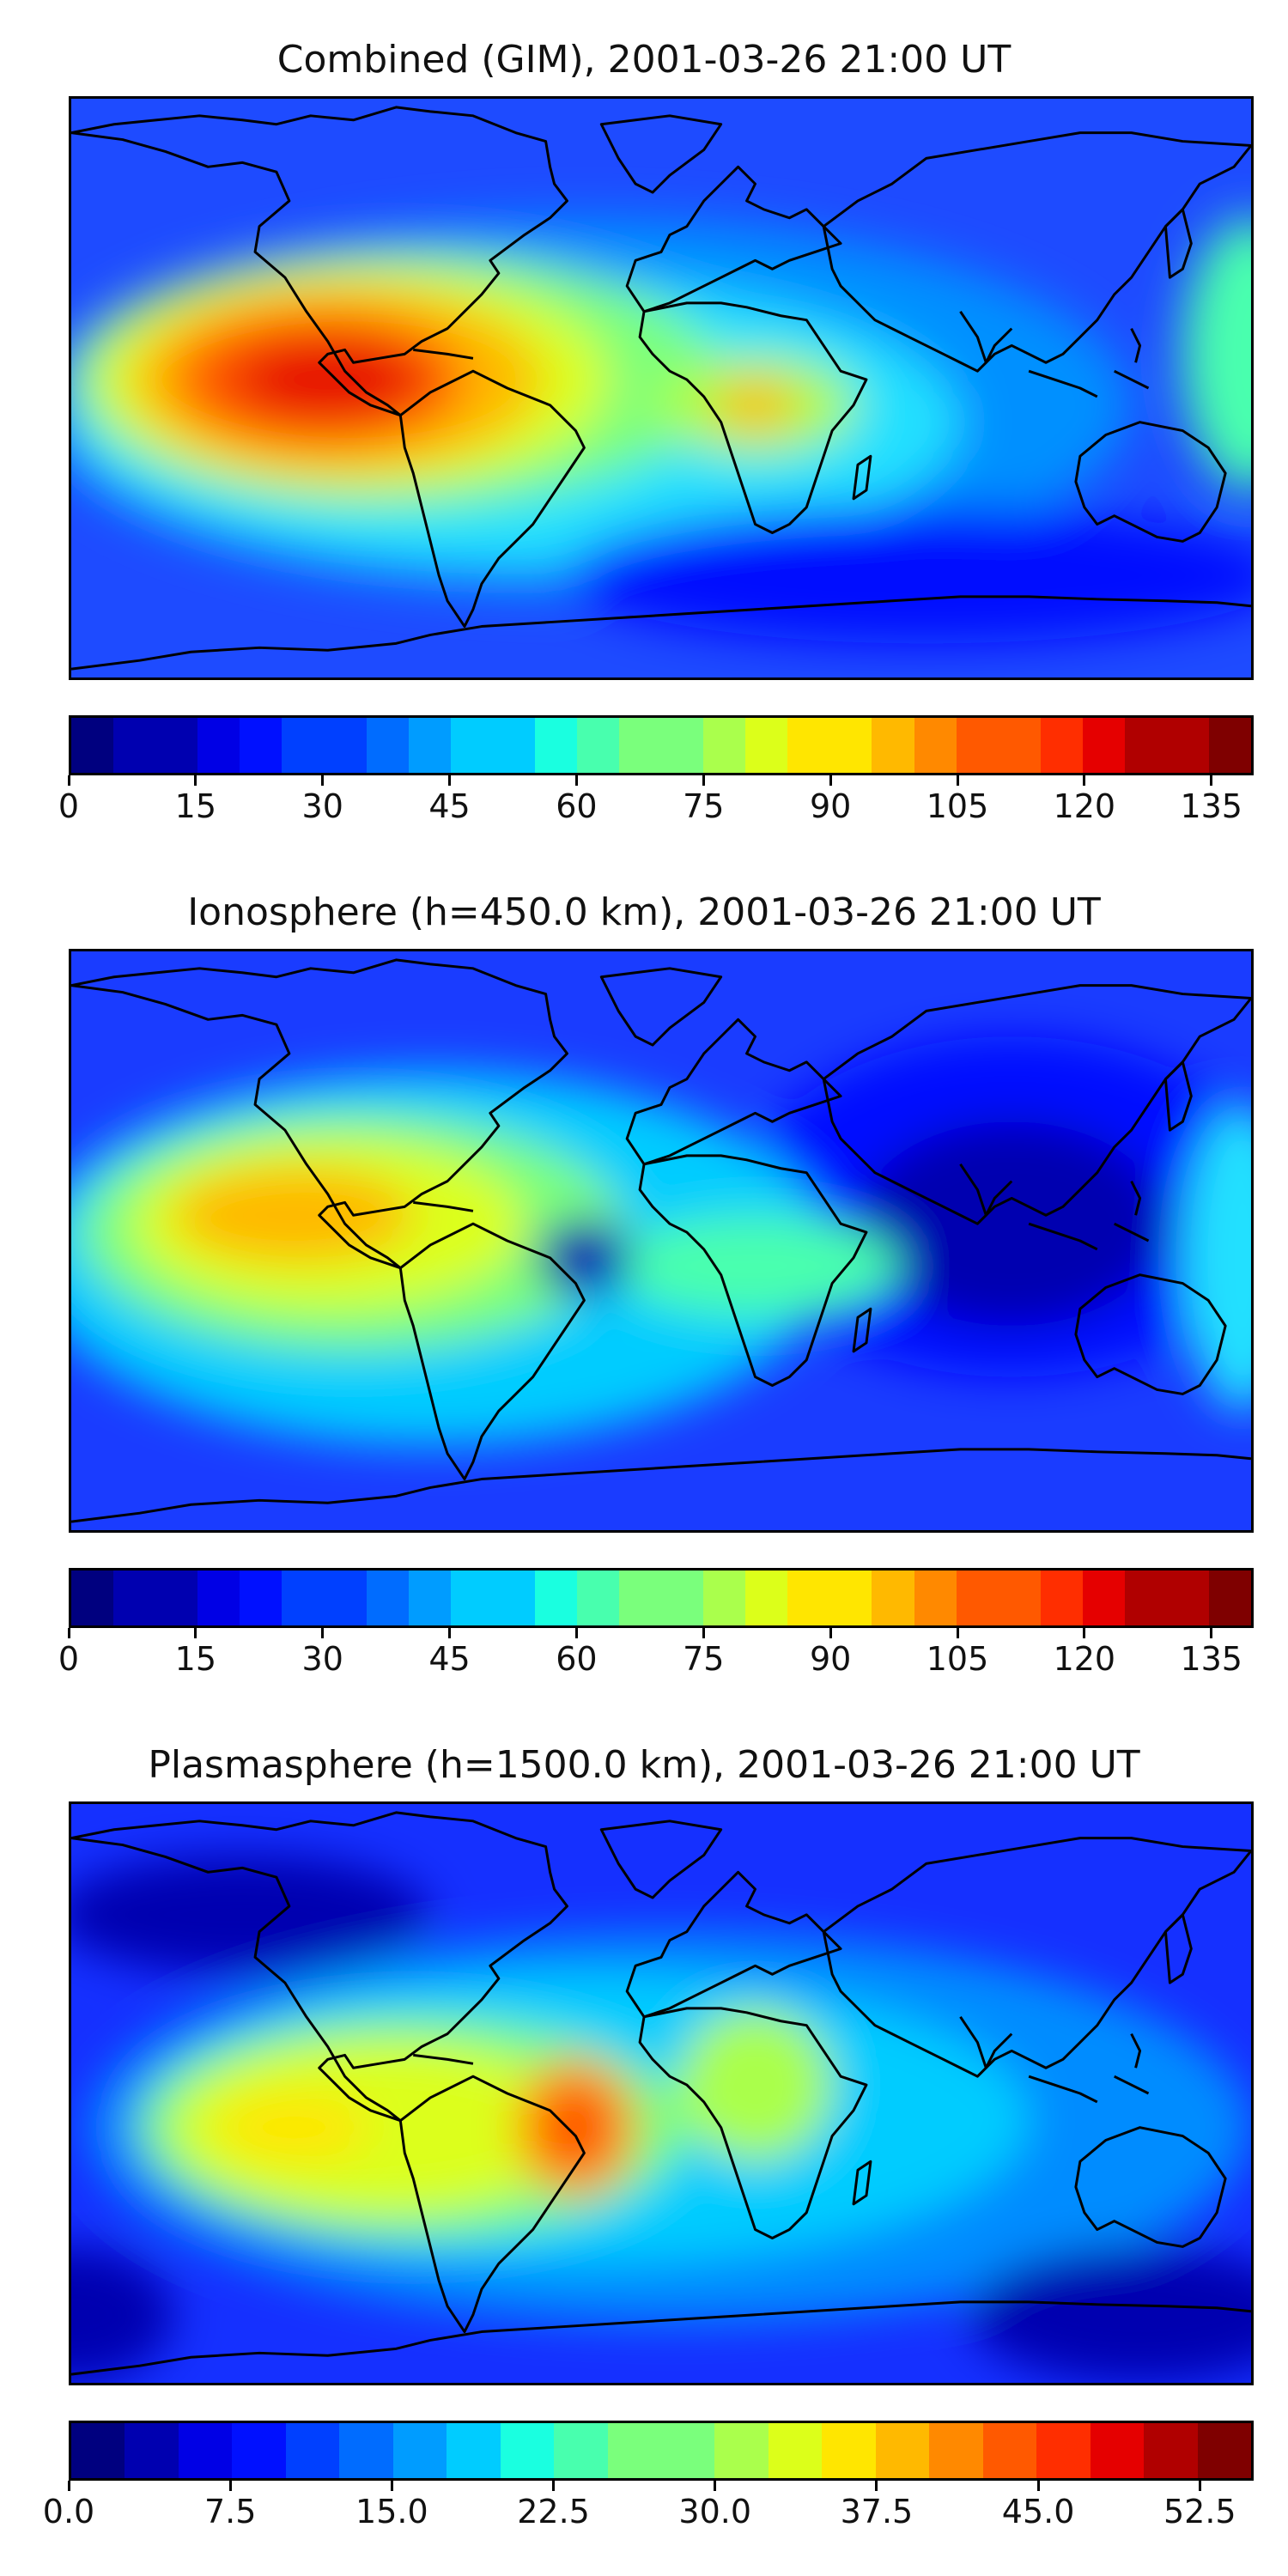 Image resolution: width=1288 pixels, height=2576 pixels. Describe the element at coordinates (577, 806) in the screenshot. I see `tick-label: 60` at that location.